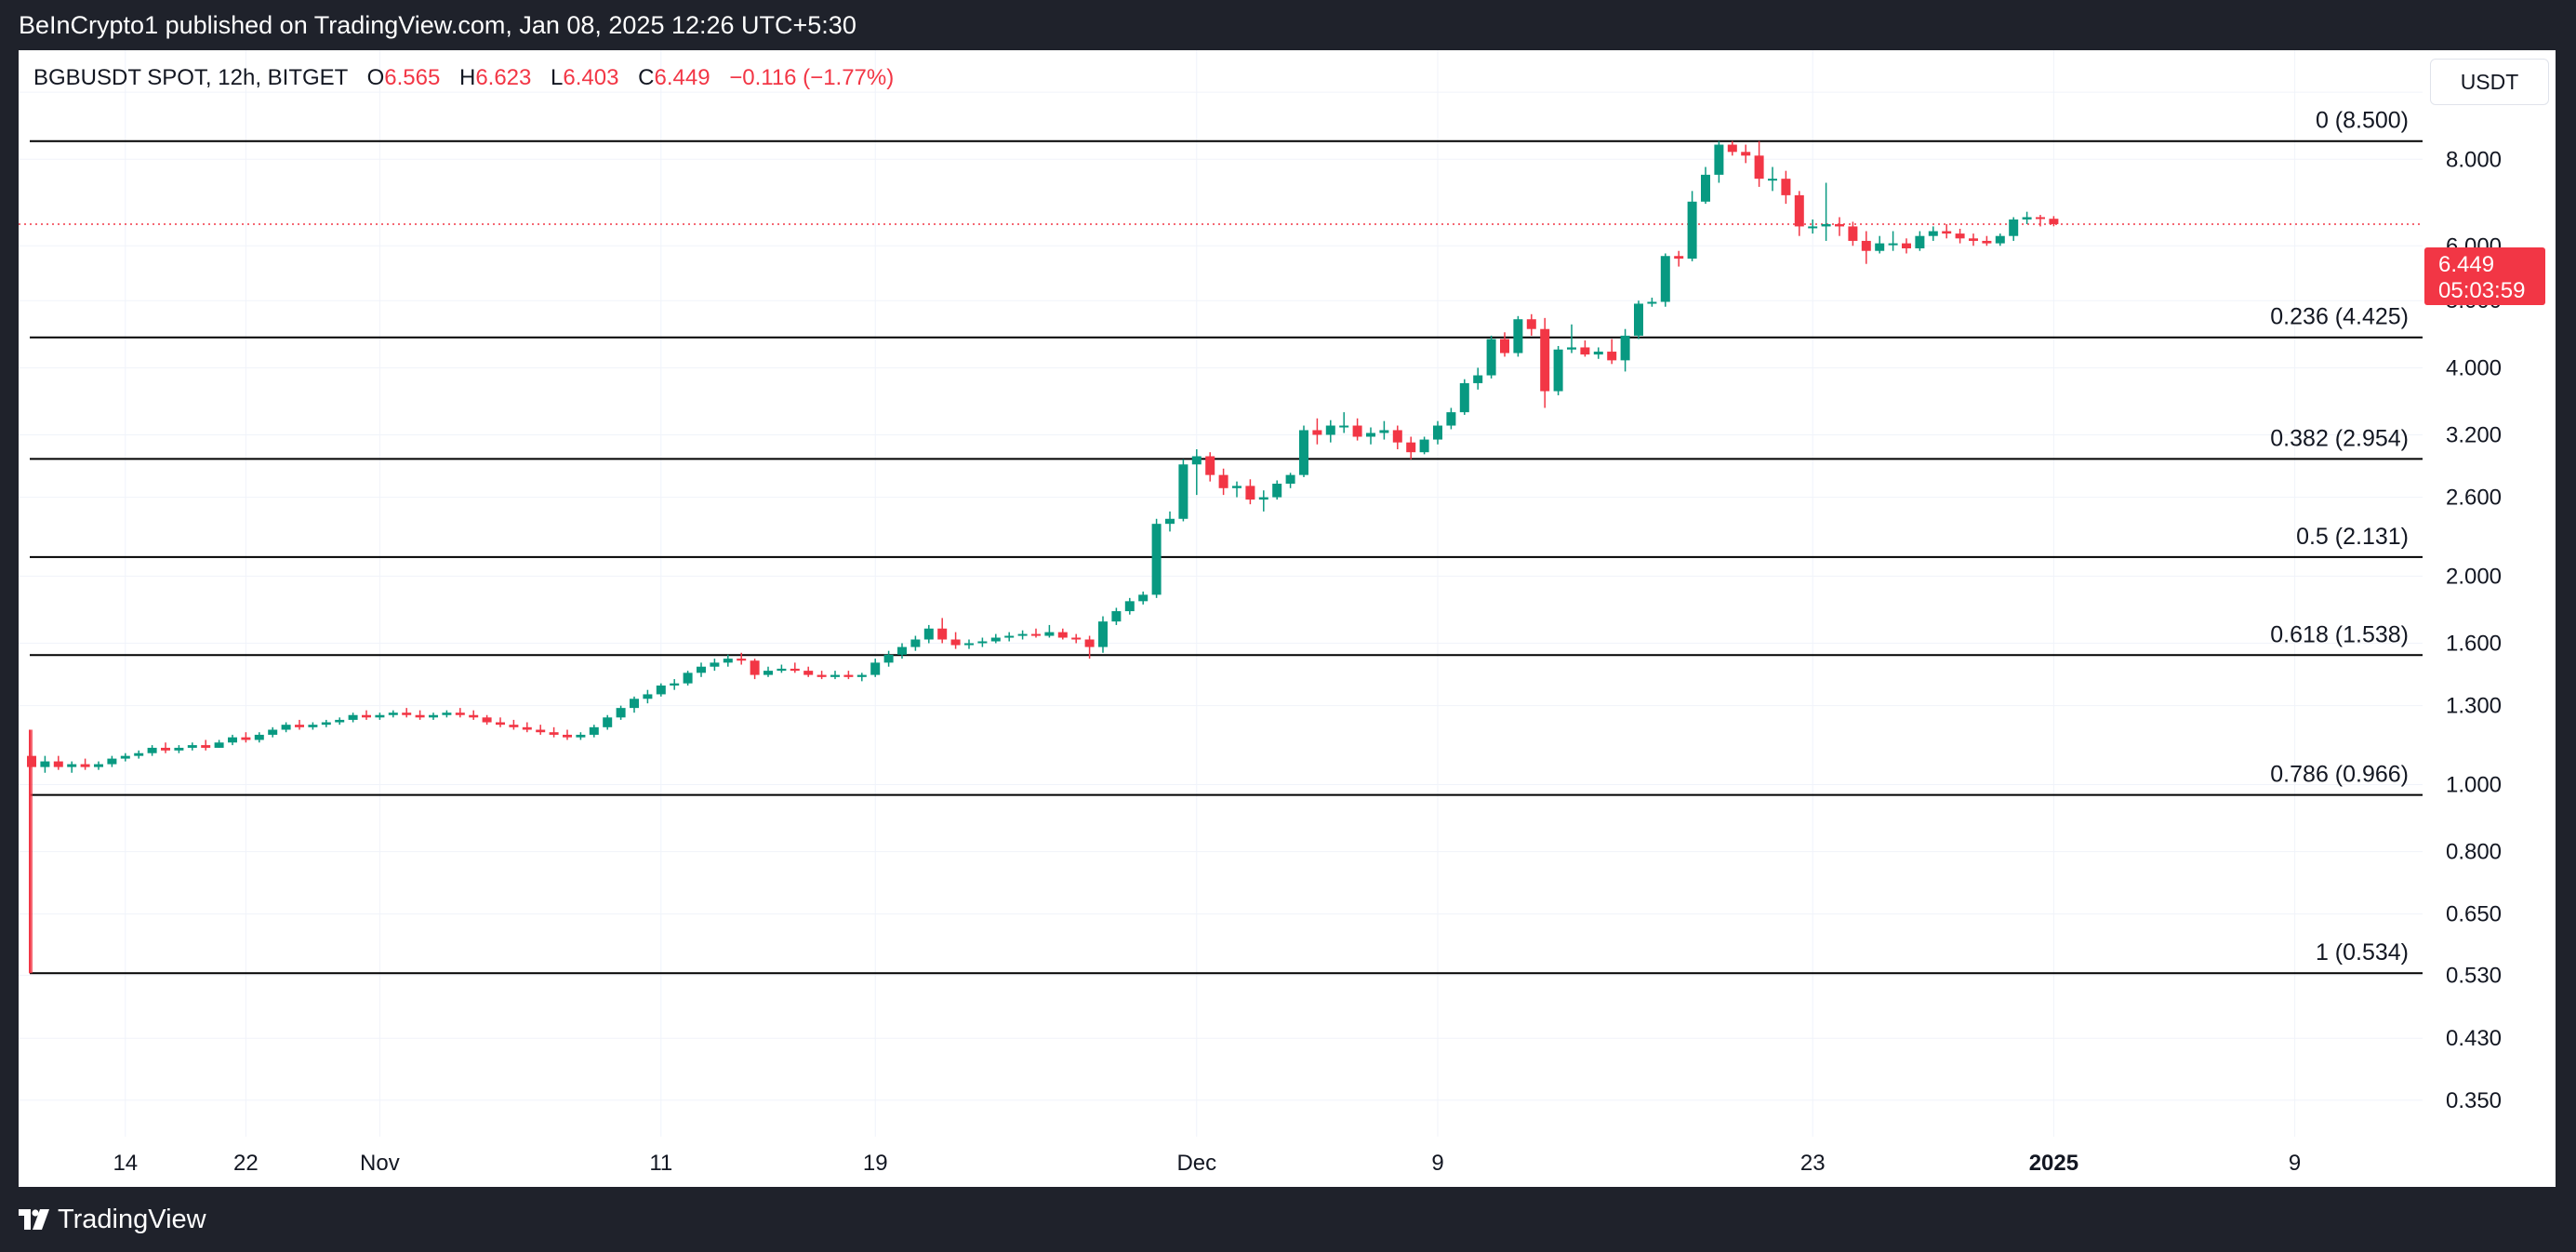 This screenshot has height=1252, width=2576. Describe the element at coordinates (1813, 1163) in the screenshot. I see `x-tick-label: 23` at that location.